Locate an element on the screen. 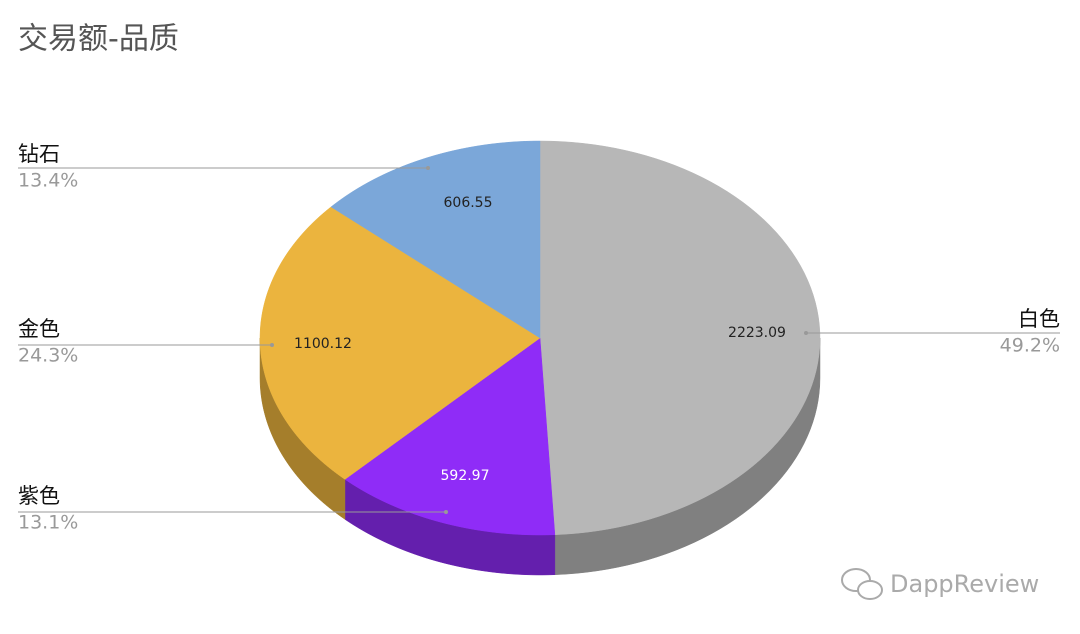 The width and height of the screenshot is (1080, 634). value-label: 1100.12 is located at coordinates (323, 344).